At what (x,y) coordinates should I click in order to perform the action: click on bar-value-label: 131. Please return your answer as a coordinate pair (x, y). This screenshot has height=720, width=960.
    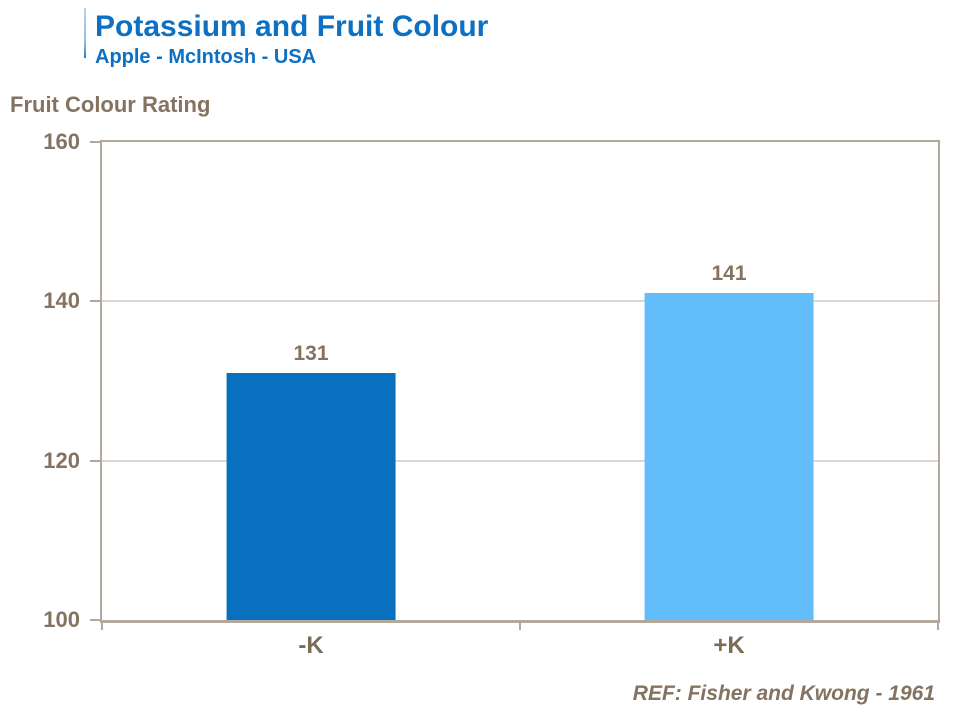
    Looking at the image, I should click on (311, 354).